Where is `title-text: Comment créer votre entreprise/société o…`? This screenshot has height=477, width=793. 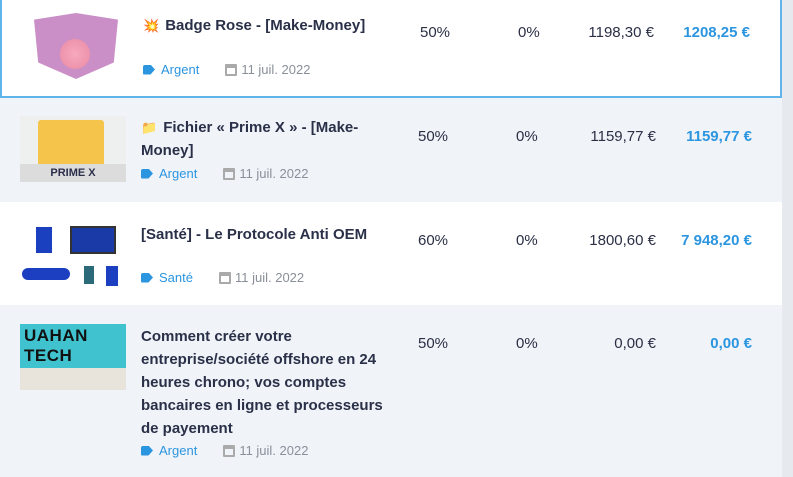 title-text: Comment créer votre entreprise/société o… is located at coordinates (262, 382).